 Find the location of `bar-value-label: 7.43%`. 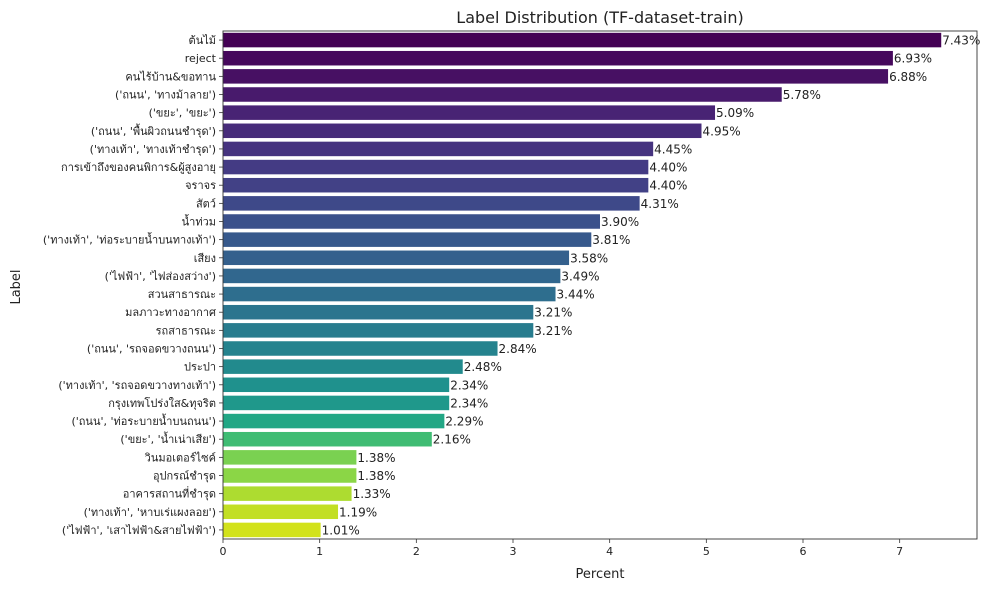

bar-value-label: 7.43% is located at coordinates (961, 41).